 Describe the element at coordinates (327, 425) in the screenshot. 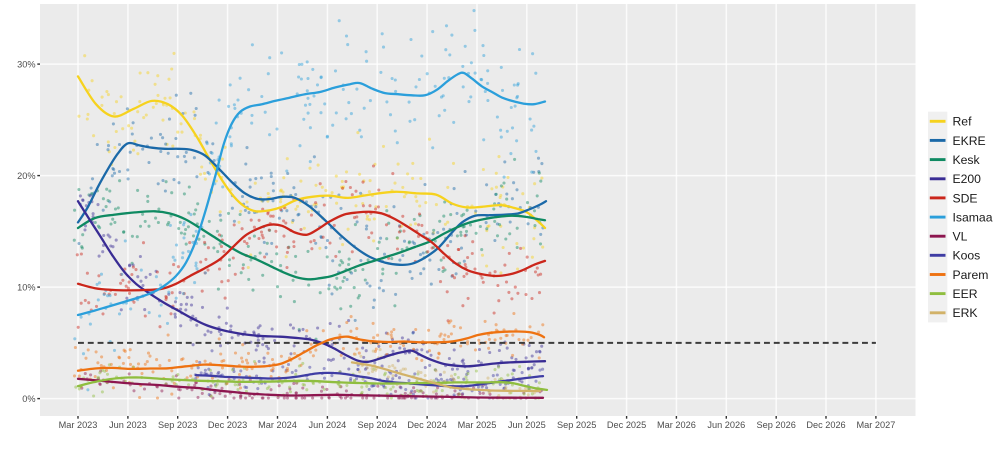

I see `svg-text: Jun 2024` at that location.